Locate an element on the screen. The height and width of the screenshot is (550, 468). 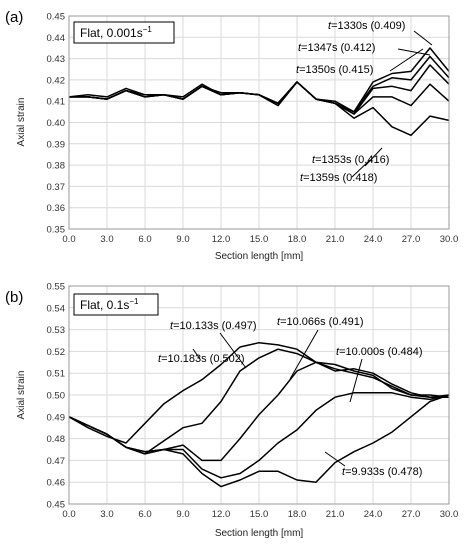
series-line-1330s is located at coordinates (259, 109).